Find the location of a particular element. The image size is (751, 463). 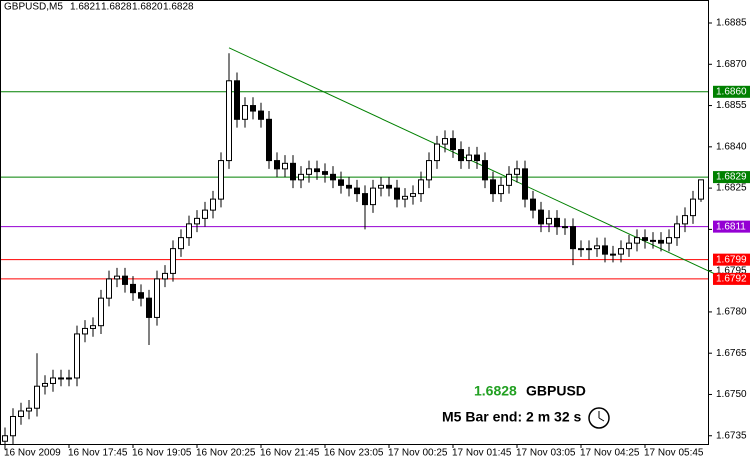

x-tick-label: 17 Nov 05:45 is located at coordinates (674, 453).